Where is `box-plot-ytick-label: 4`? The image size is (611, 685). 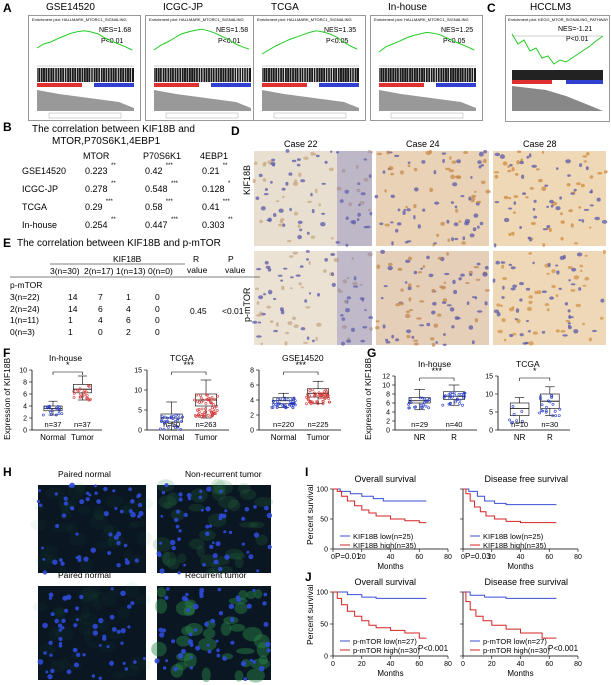 box-plot-ytick-label: 4 is located at coordinates (25, 407).